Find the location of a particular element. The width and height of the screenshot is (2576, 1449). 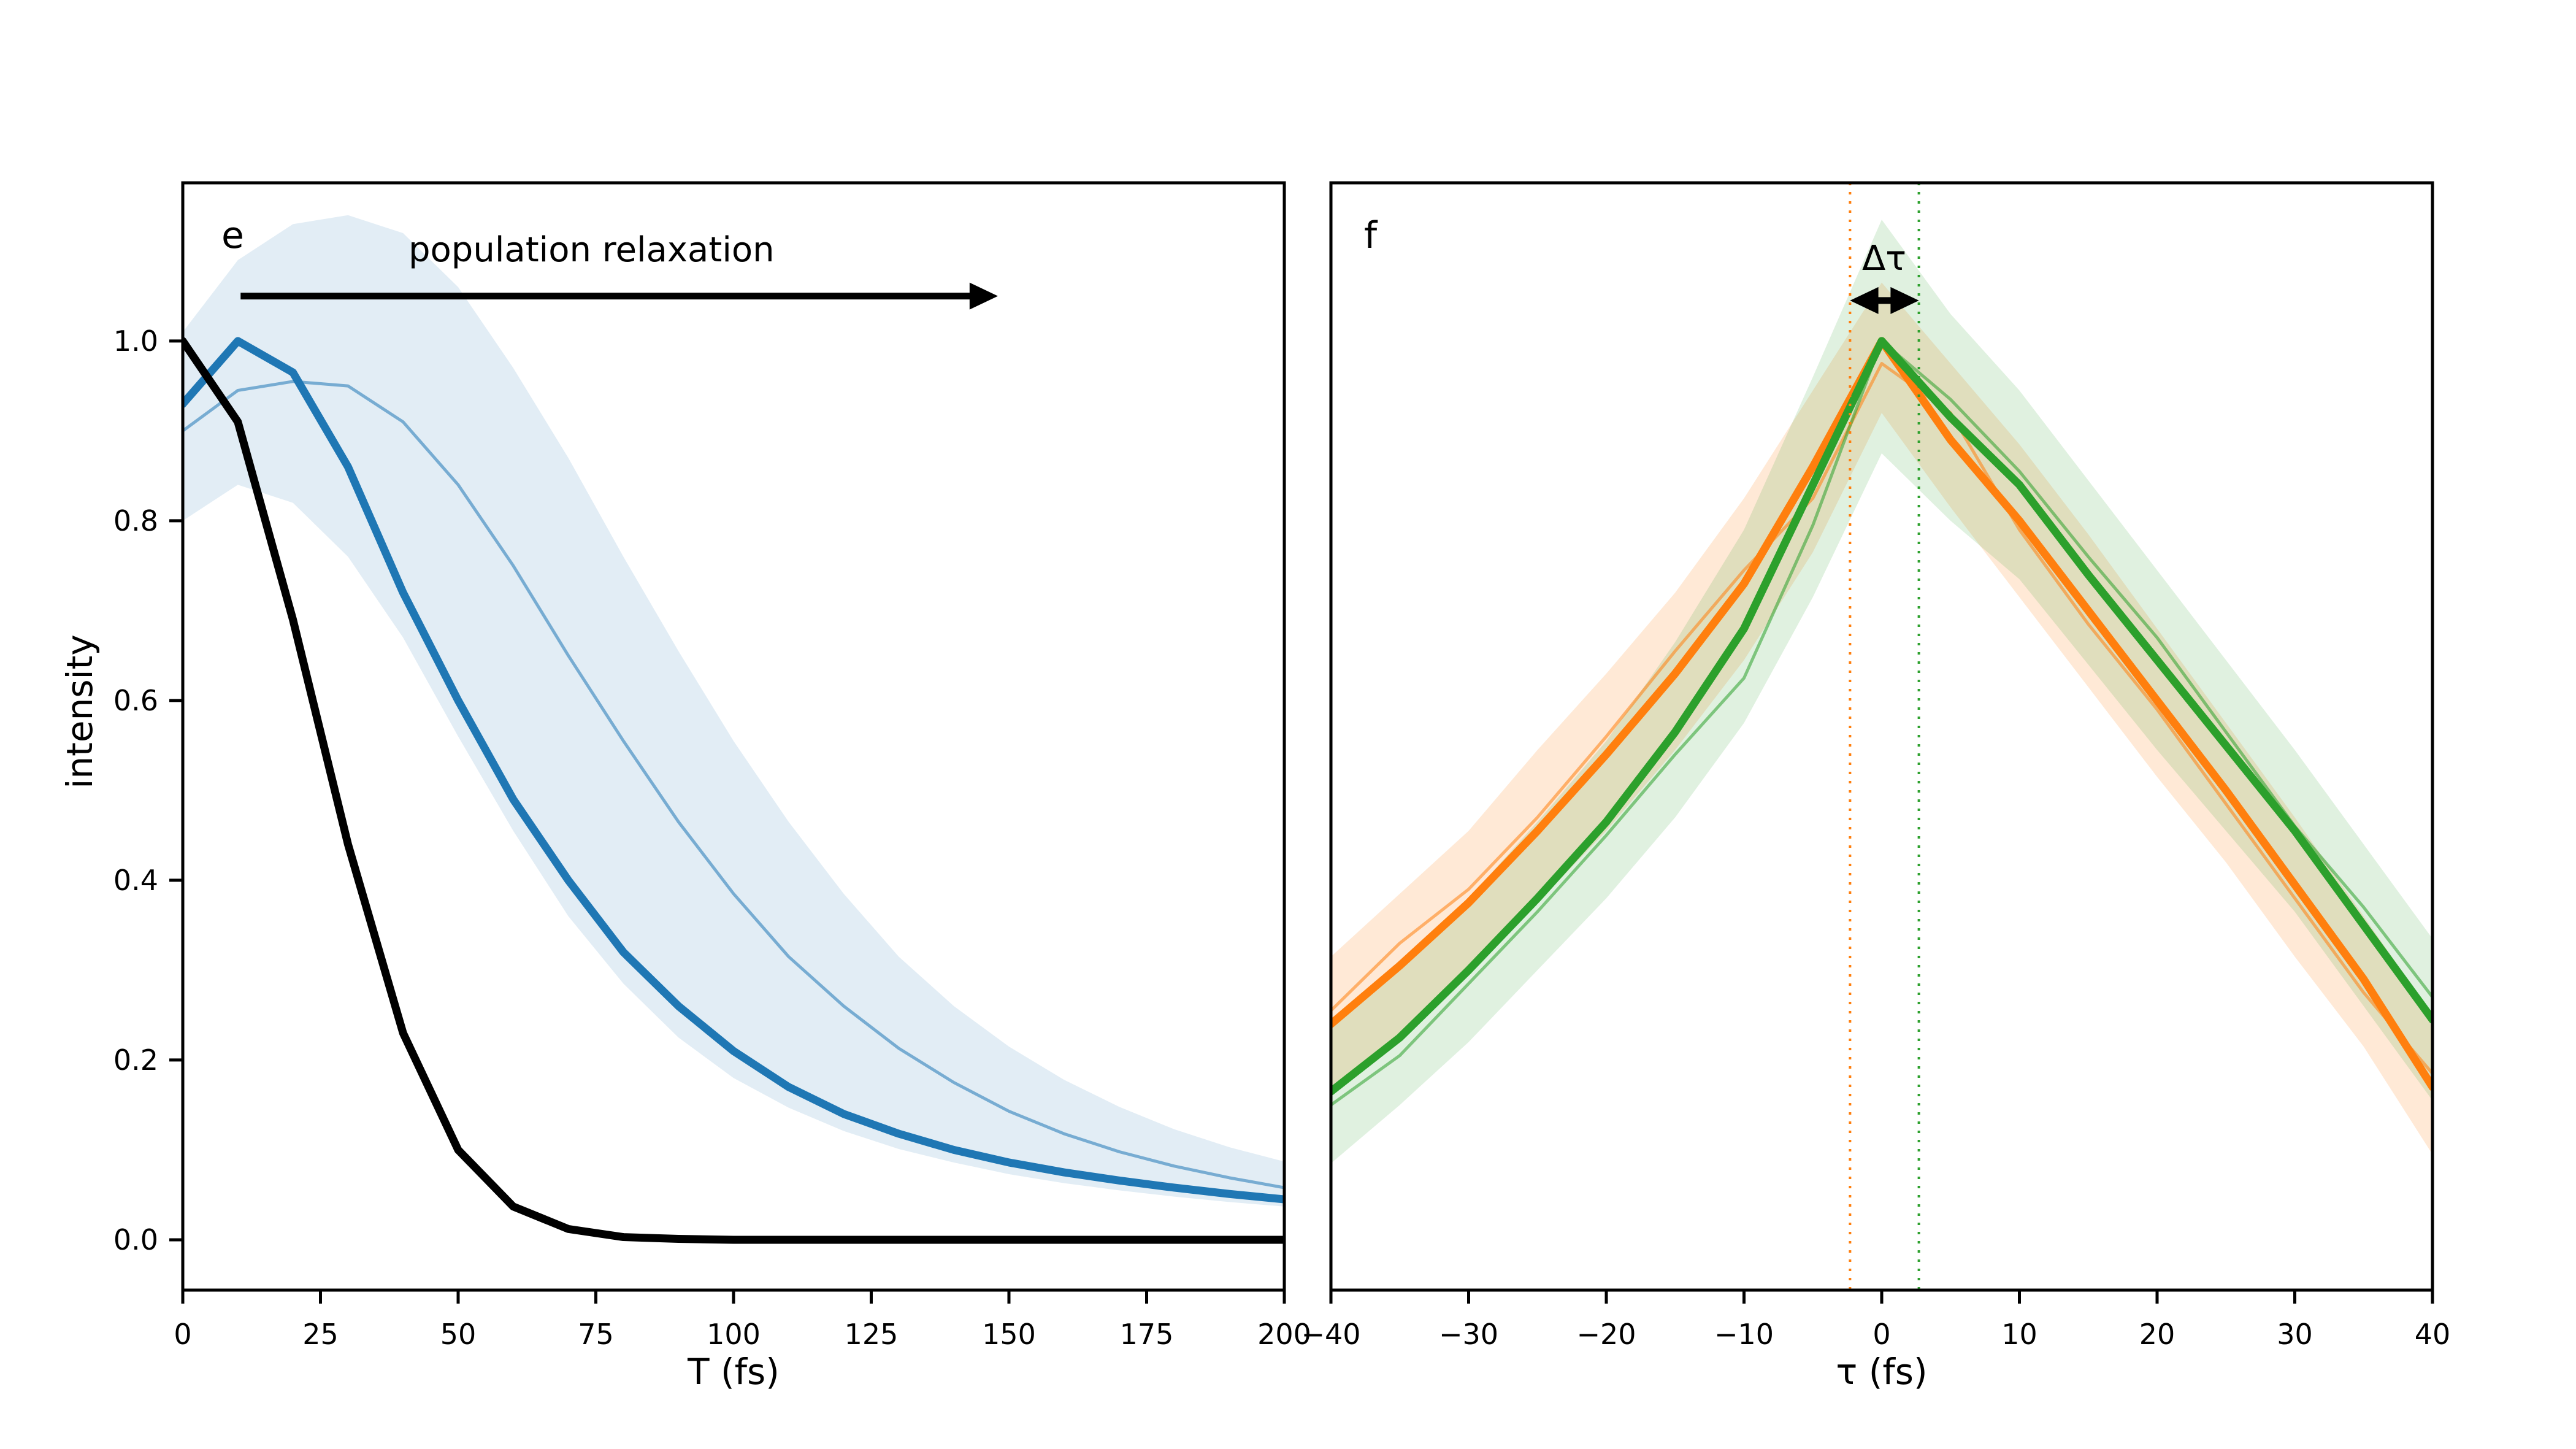

x-tick-label: 75 is located at coordinates (596, 1334).